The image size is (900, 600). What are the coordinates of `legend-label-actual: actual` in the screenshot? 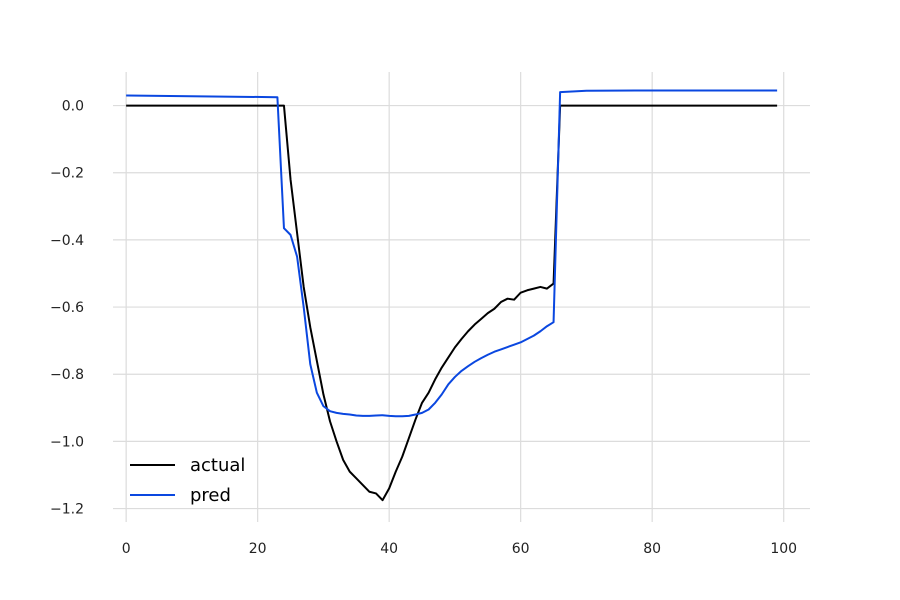 It's located at (217, 465).